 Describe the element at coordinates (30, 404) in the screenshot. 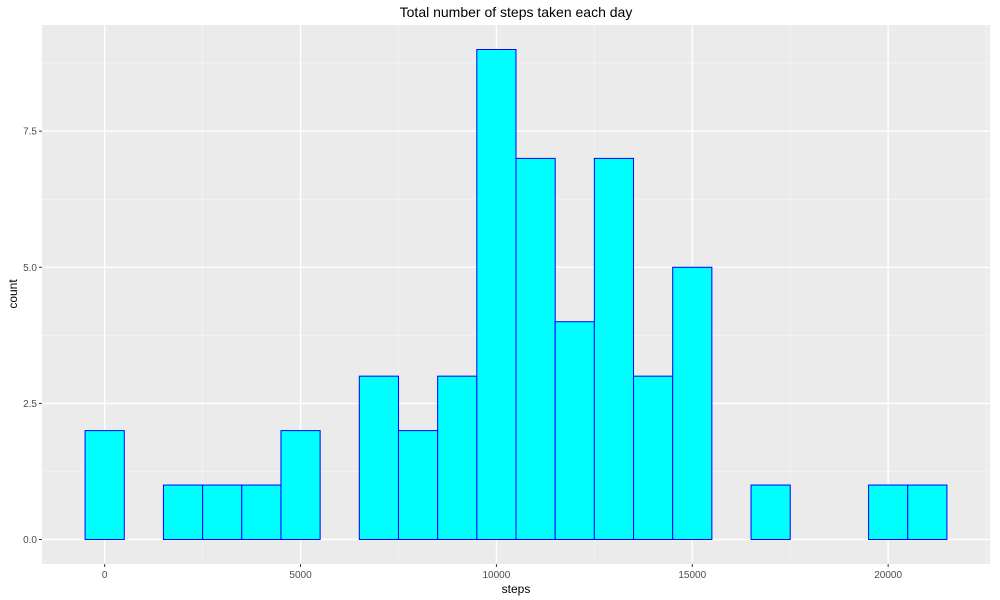

I see `y-tick-label: 2.5` at that location.